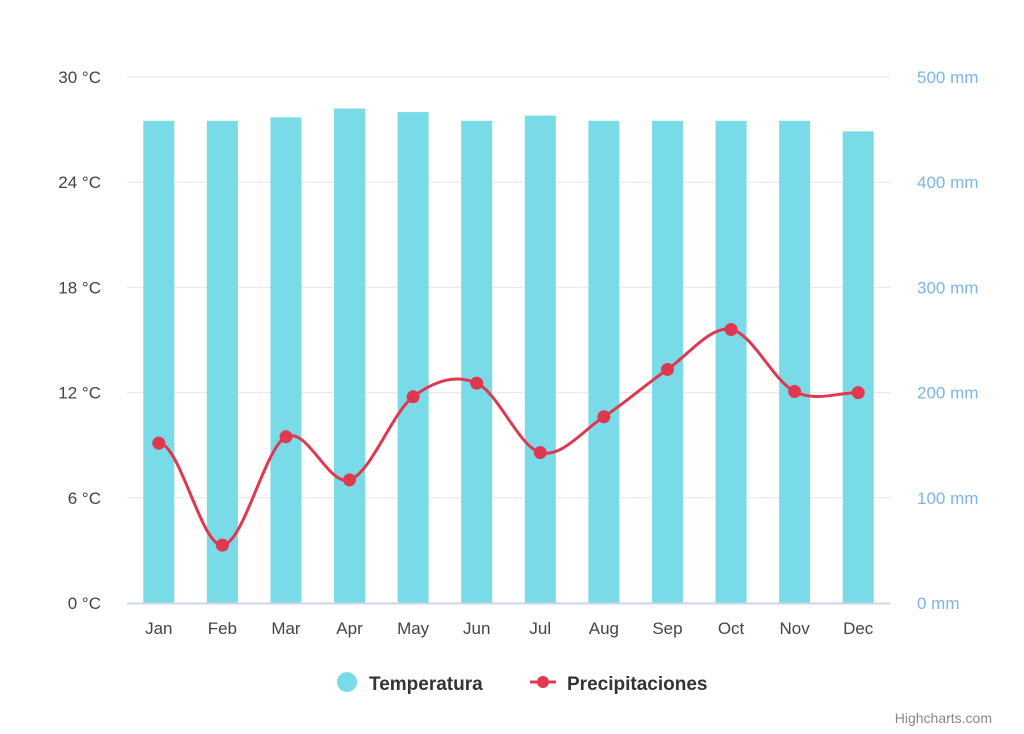 The image size is (1024, 734). What do you see at coordinates (858, 628) in the screenshot?
I see `x-axis-tick-label: Dec` at bounding box center [858, 628].